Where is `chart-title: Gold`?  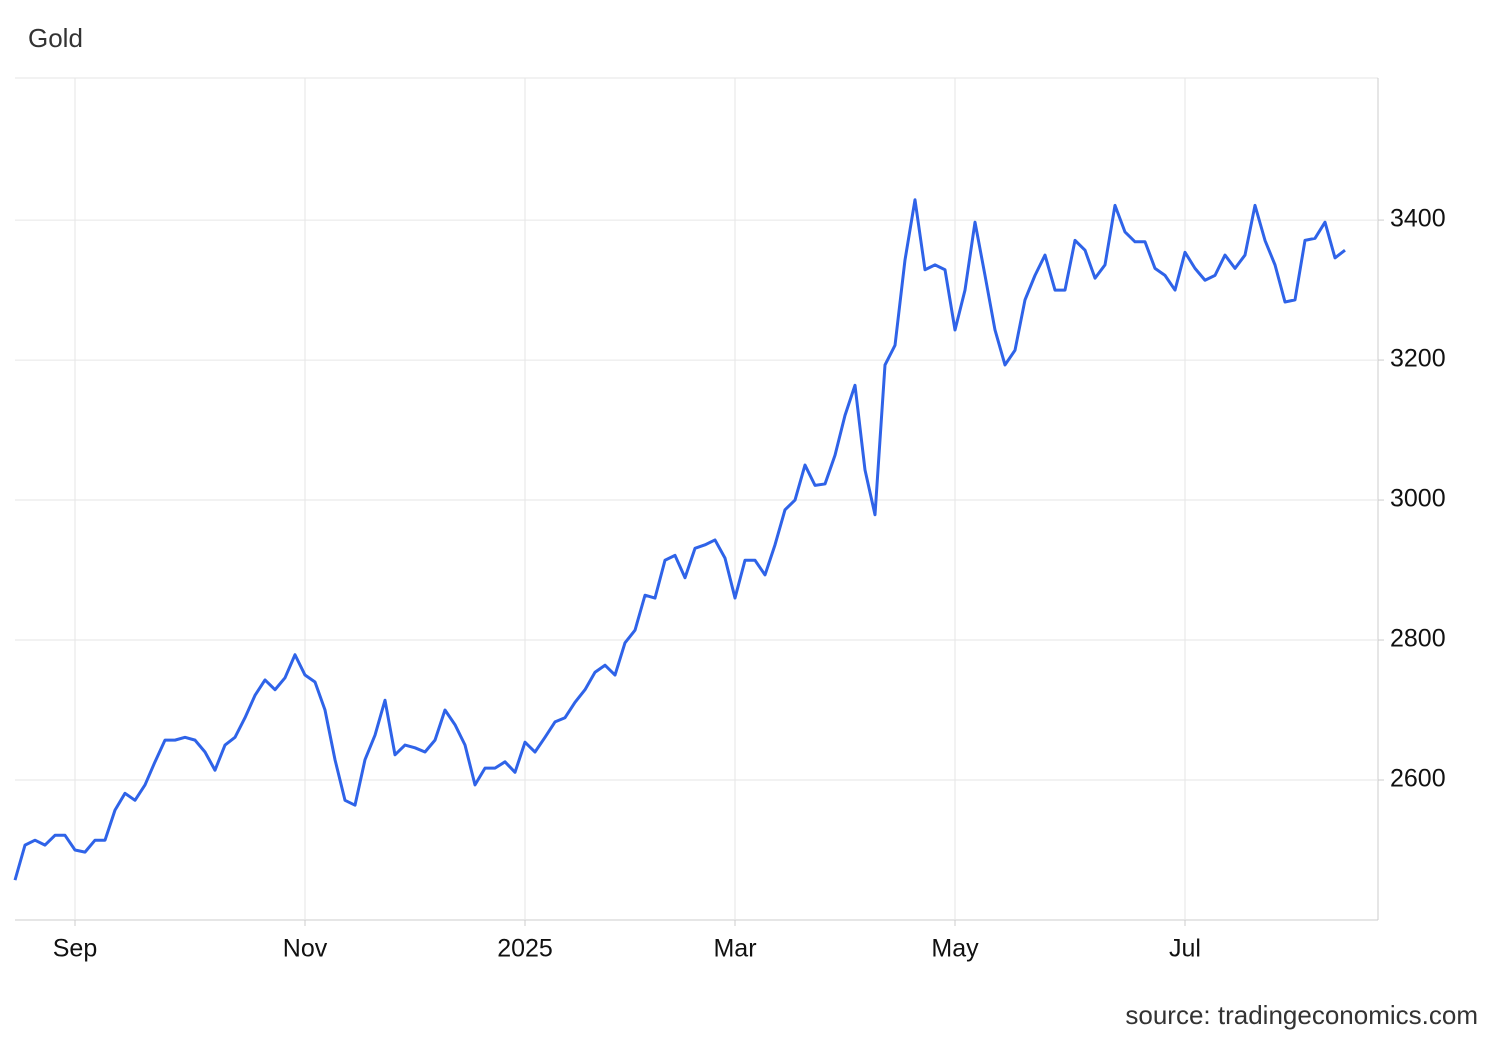 chart-title: Gold is located at coordinates (55, 38).